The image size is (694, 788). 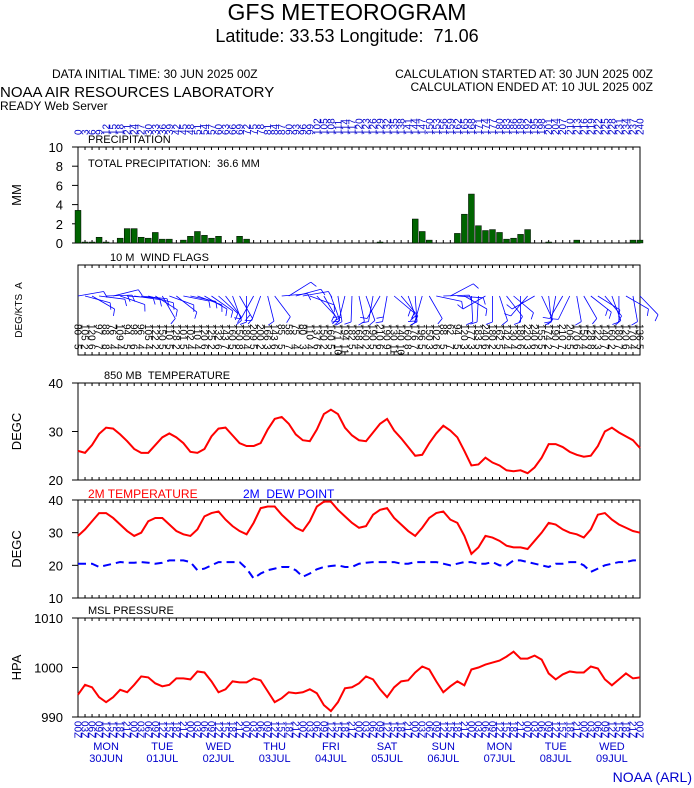 What do you see at coordinates (56, 500) in the screenshot?
I see `y-tick-label: 40` at bounding box center [56, 500].